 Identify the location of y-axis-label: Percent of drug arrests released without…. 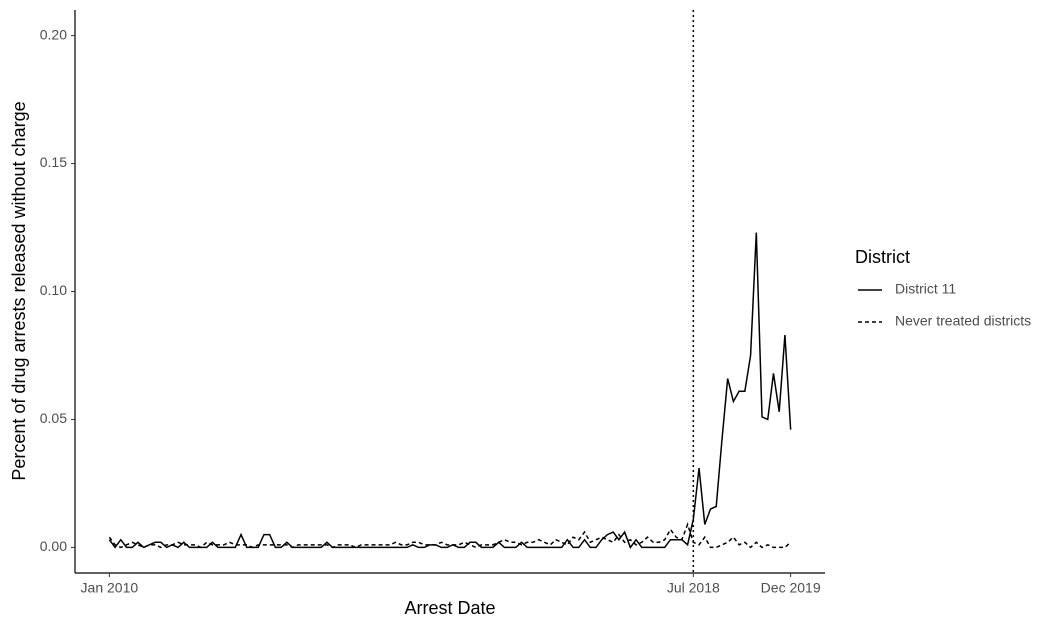
(19, 290).